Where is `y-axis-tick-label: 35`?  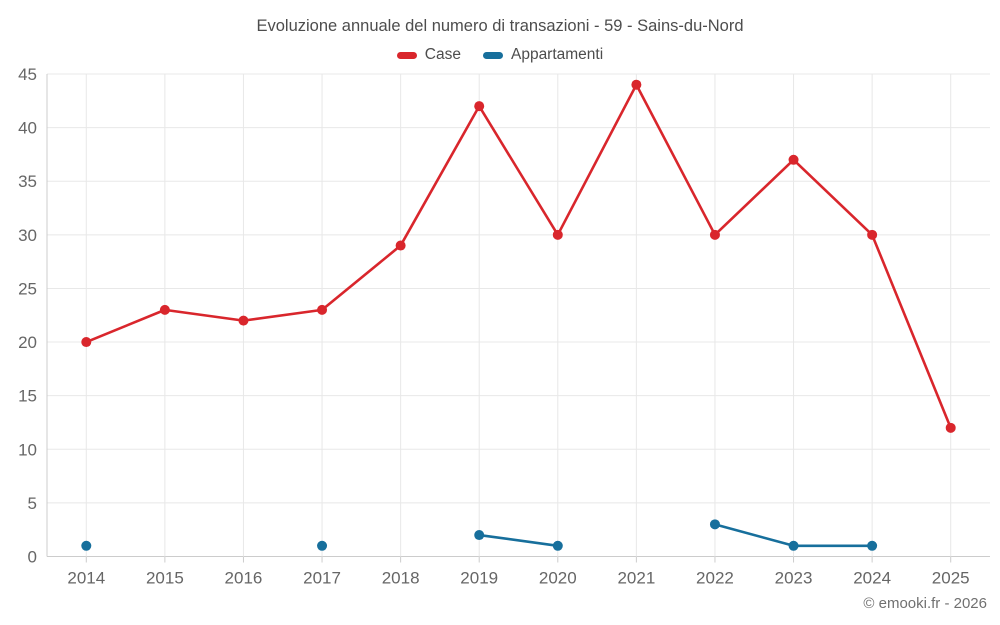 y-axis-tick-label: 35 is located at coordinates (27, 181).